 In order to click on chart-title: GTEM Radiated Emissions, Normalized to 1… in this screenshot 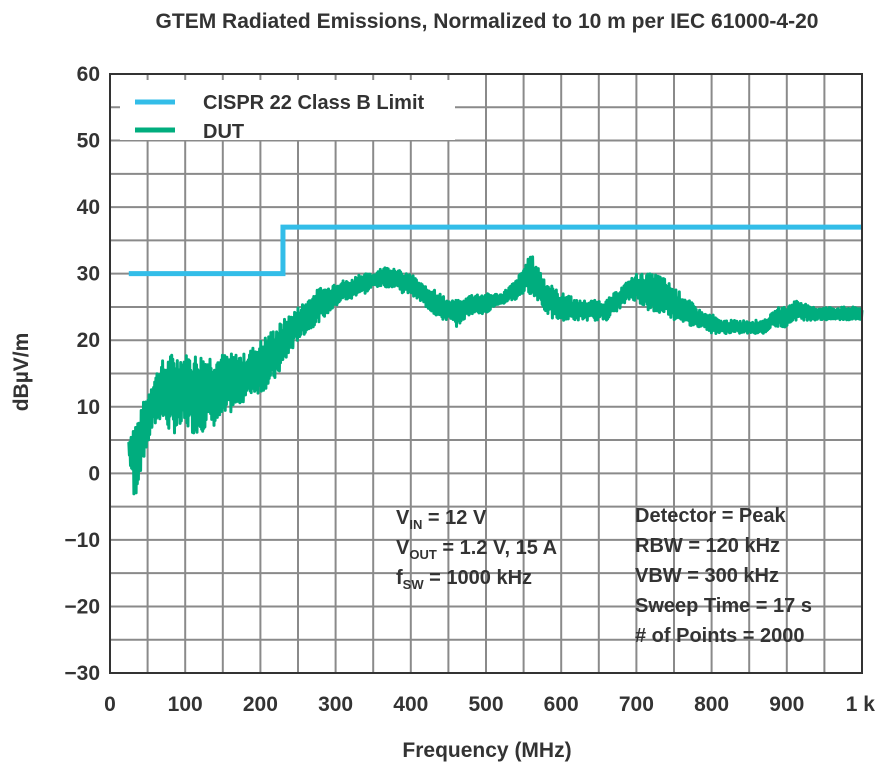, I will do `click(487, 21)`.